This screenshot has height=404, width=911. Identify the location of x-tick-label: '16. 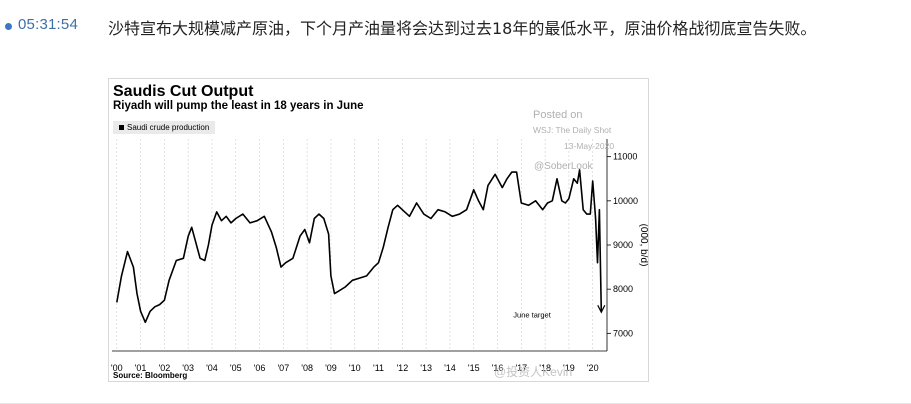
(498, 368).